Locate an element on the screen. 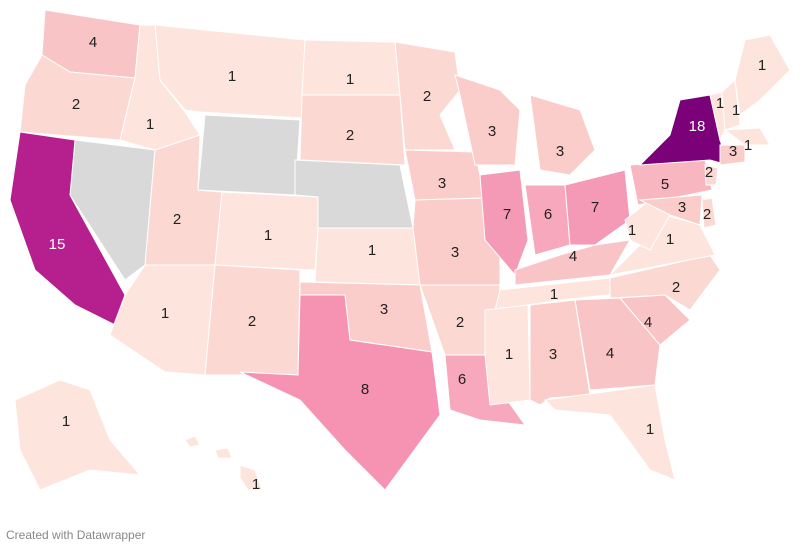 This screenshot has height=550, width=800. region-value: 15 is located at coordinates (57, 244).